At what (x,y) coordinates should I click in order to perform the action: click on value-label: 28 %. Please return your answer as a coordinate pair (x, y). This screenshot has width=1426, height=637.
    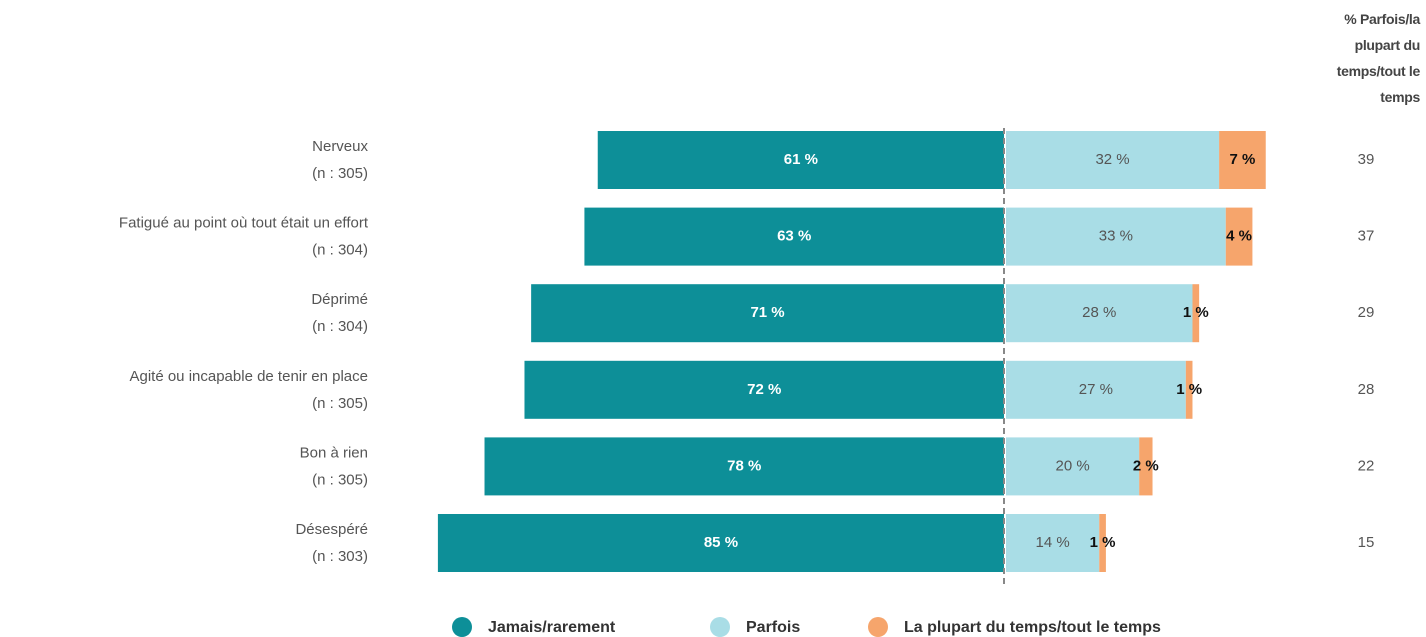
    Looking at the image, I should click on (1099, 312).